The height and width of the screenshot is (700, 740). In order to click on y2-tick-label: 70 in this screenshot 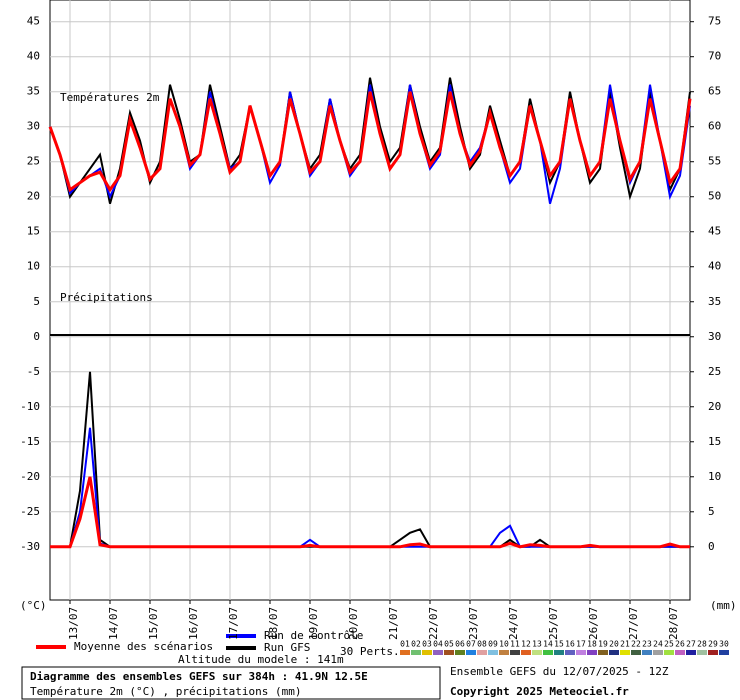, I will do `click(714, 56)`.